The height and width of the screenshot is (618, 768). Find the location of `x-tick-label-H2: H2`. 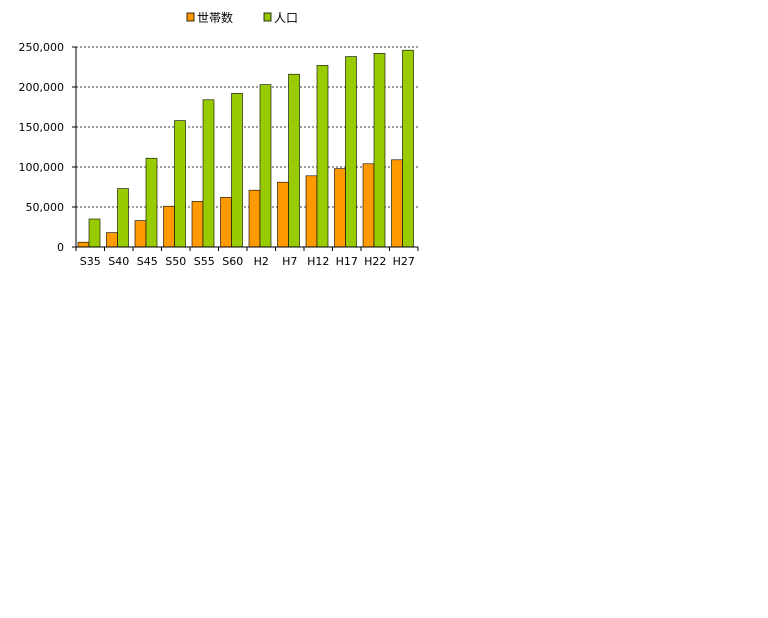

x-tick-label-H2: H2 is located at coordinates (261, 261).